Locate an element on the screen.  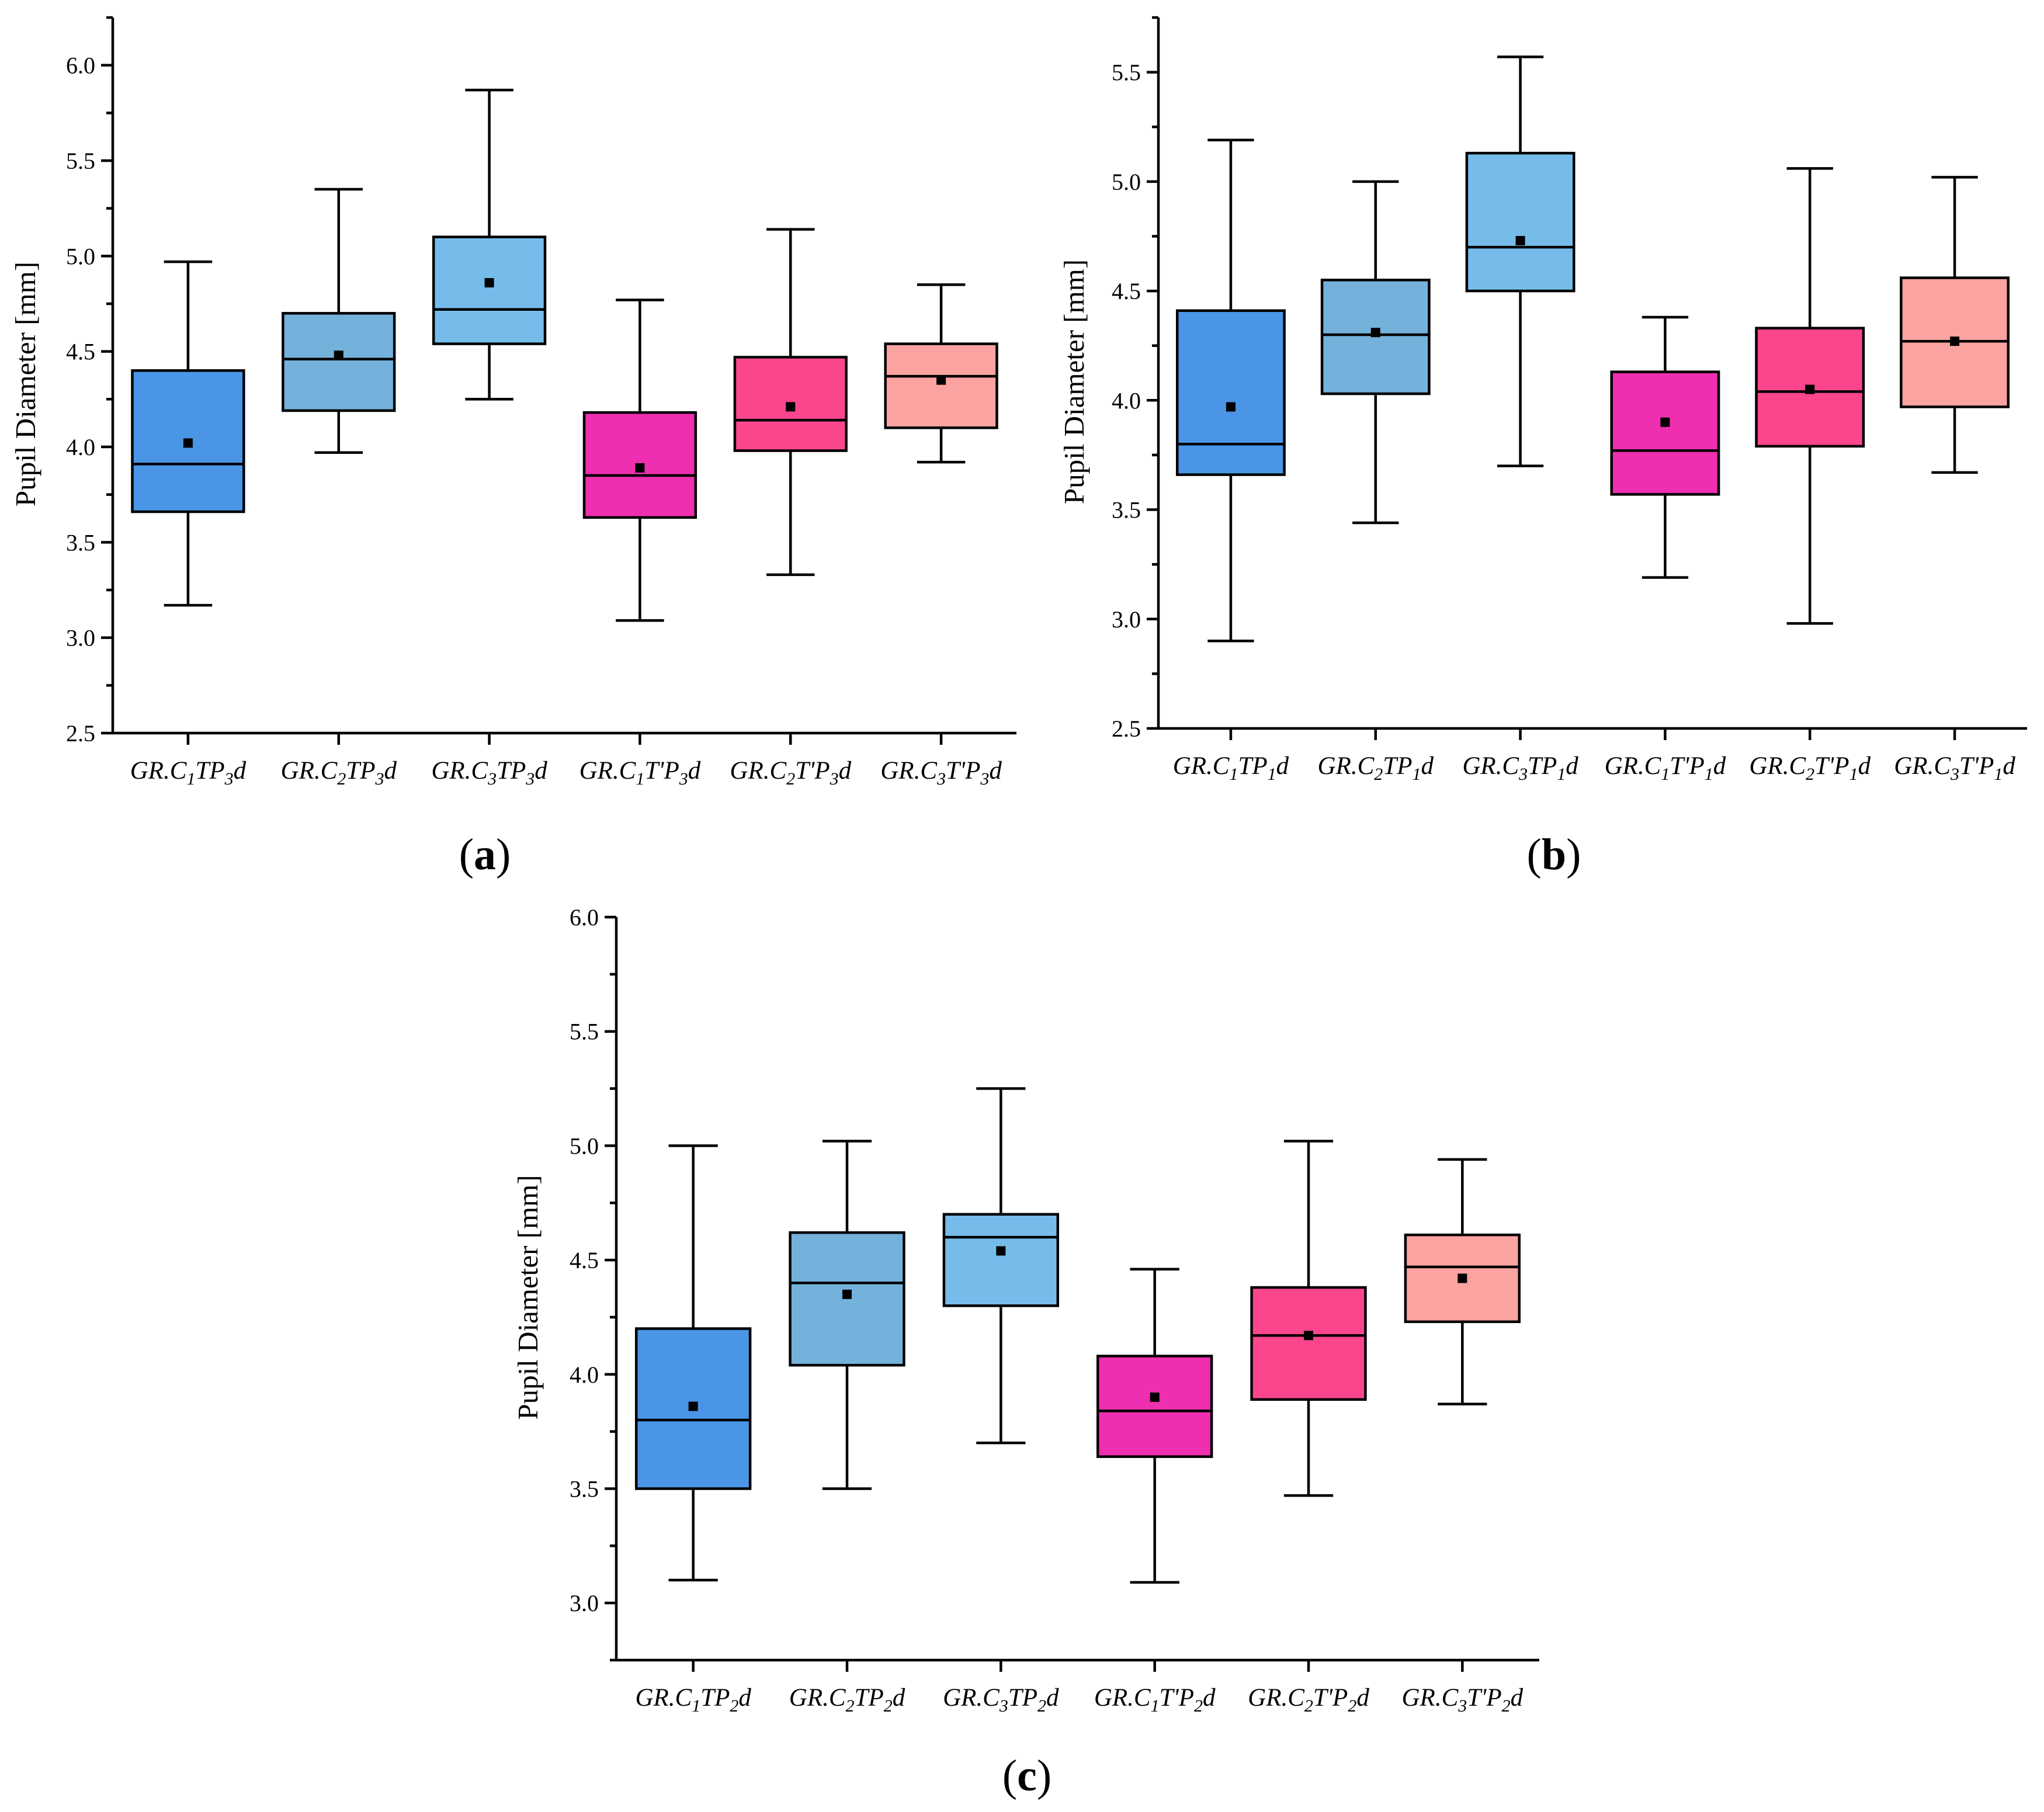
panel-label: (c) is located at coordinates (1027, 1775).